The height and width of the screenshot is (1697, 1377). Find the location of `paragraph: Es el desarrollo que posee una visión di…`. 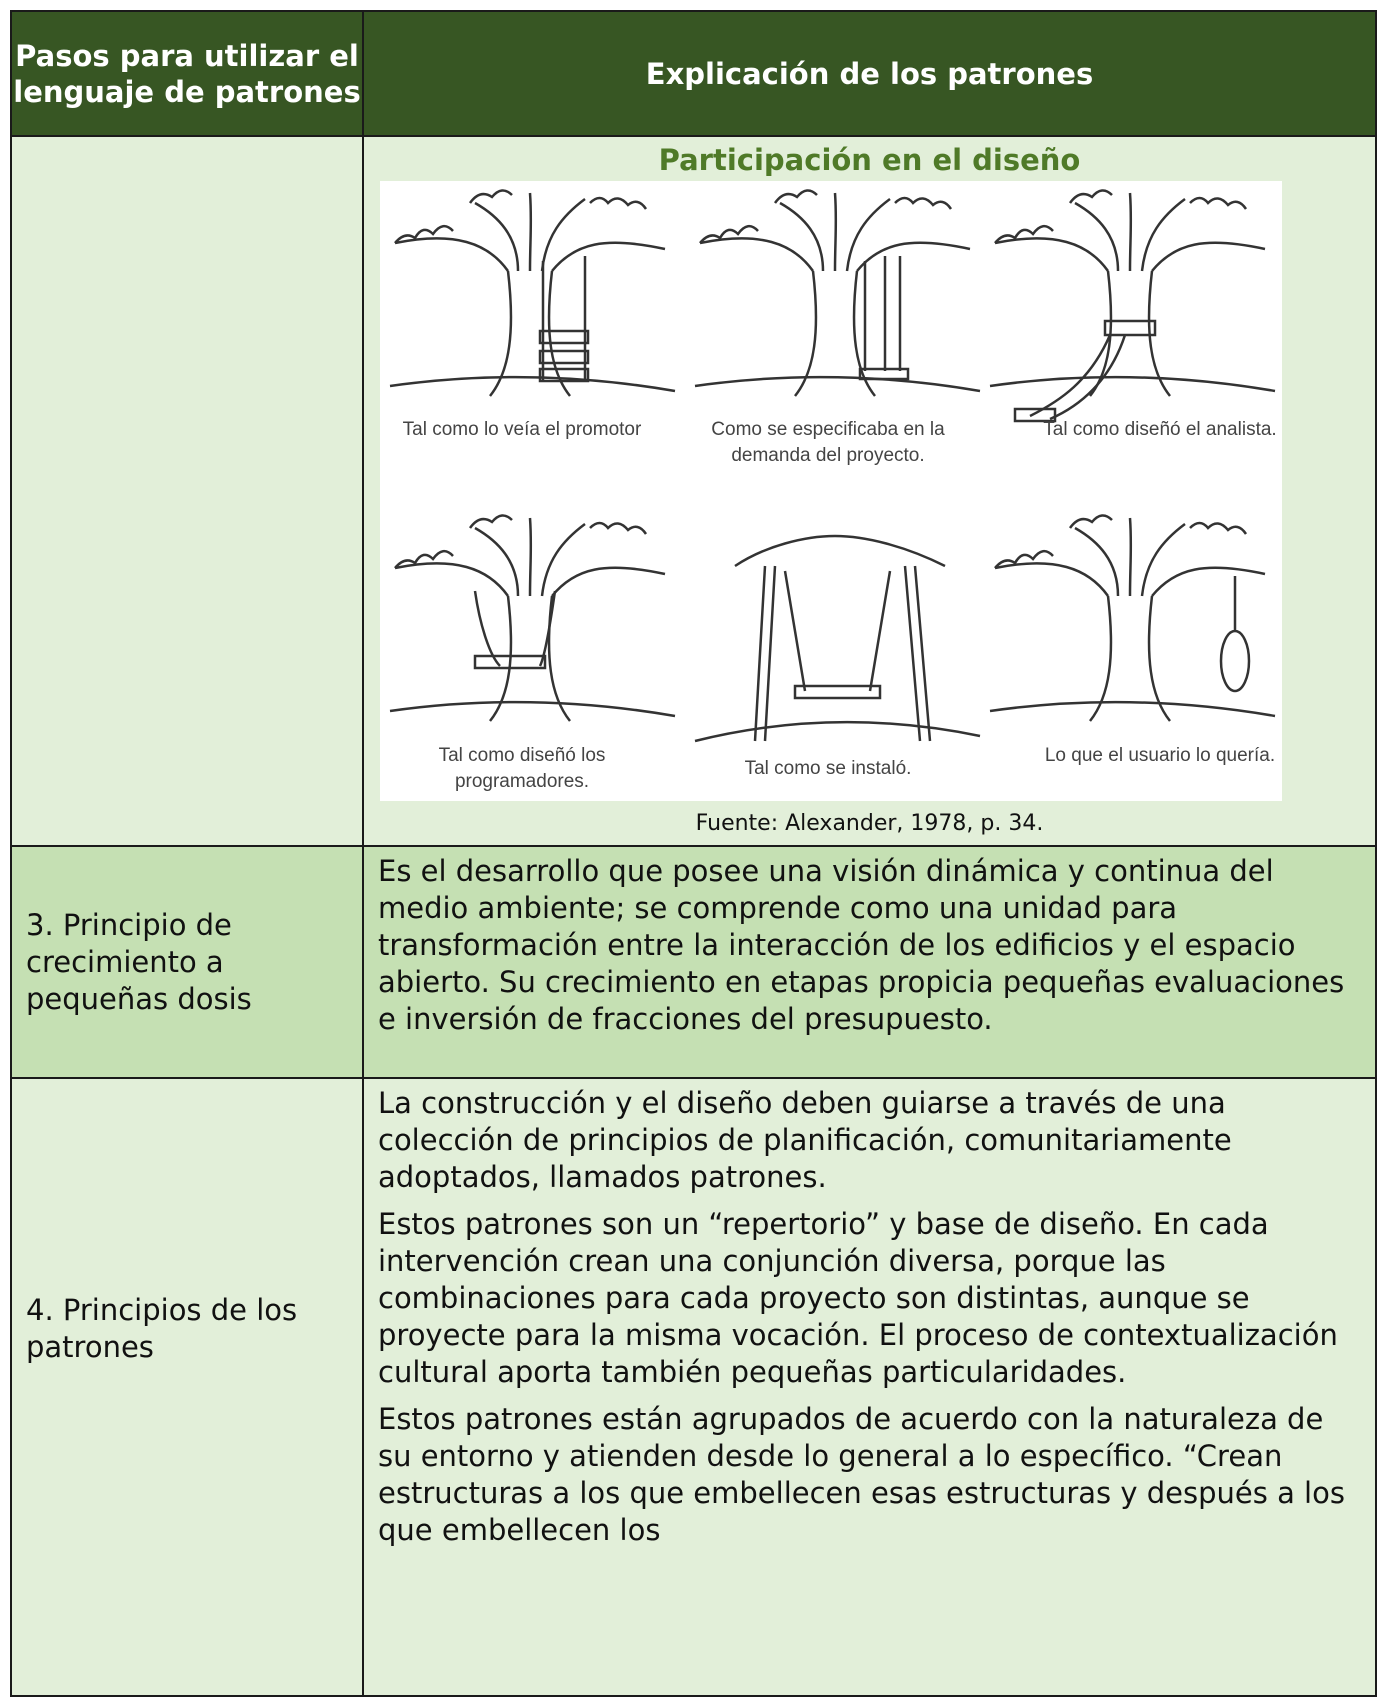

paragraph: Es el desarrollo que posee una visión di… is located at coordinates (861, 945).